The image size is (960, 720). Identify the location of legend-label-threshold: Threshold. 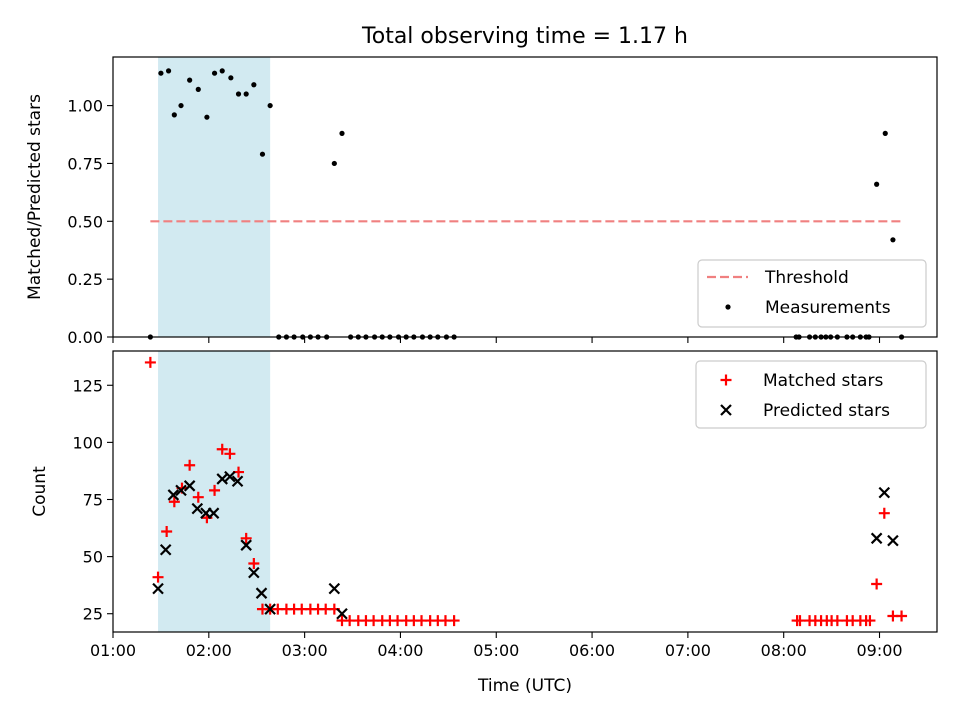
(806, 278).